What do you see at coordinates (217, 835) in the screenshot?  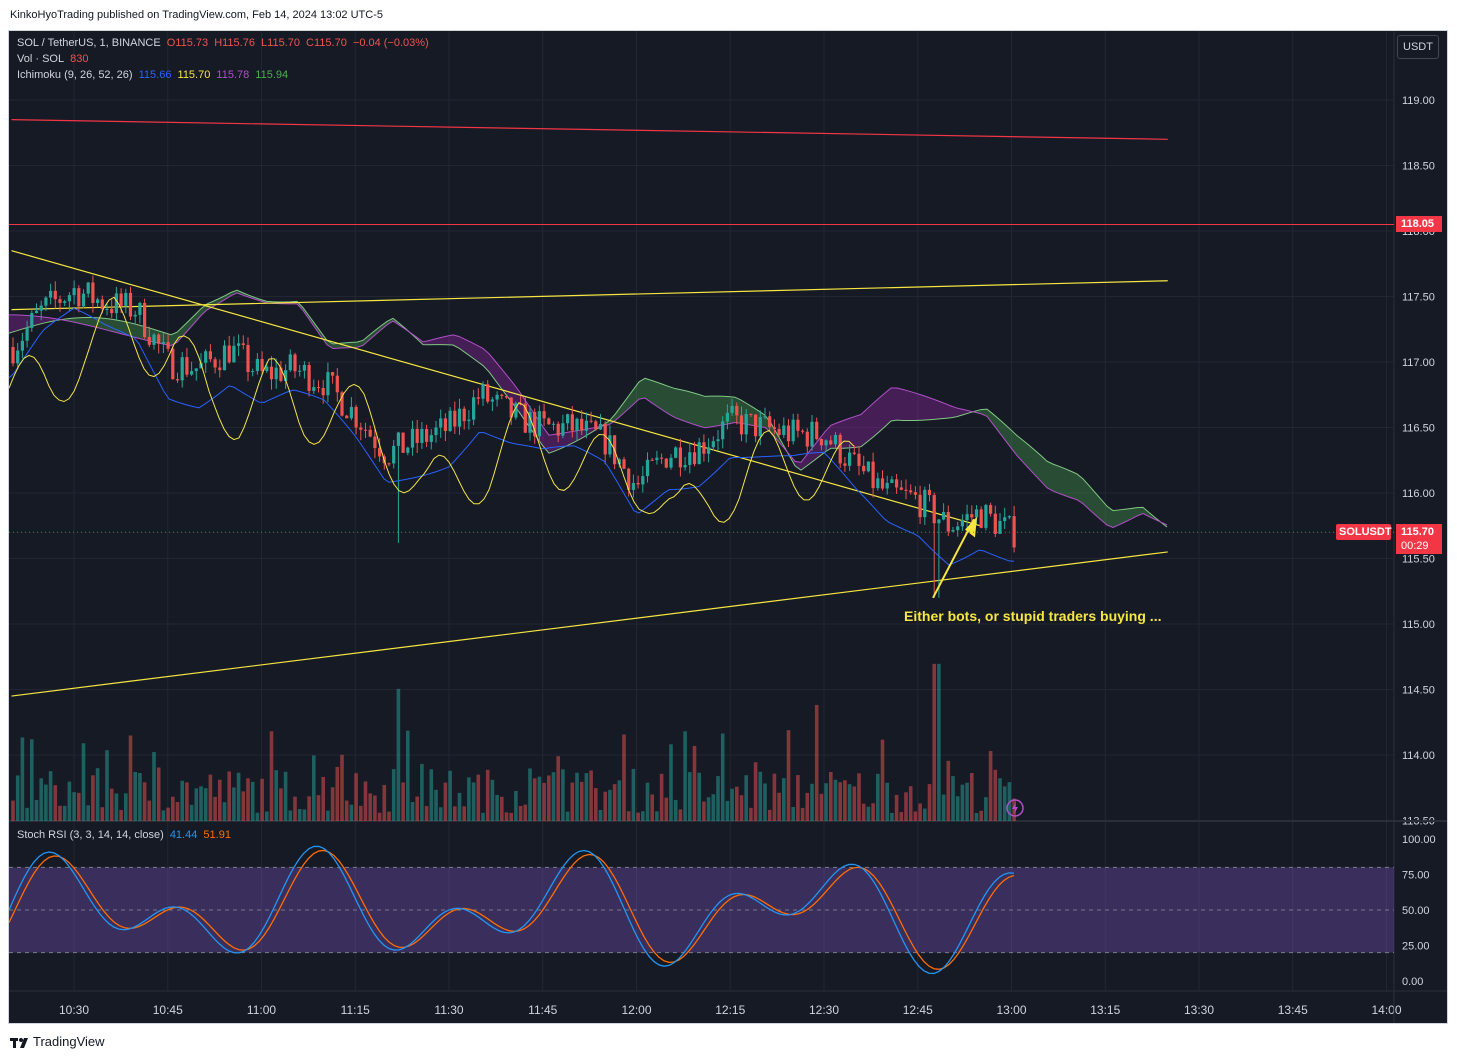 I see `stoch-d-value: 51.91` at bounding box center [217, 835].